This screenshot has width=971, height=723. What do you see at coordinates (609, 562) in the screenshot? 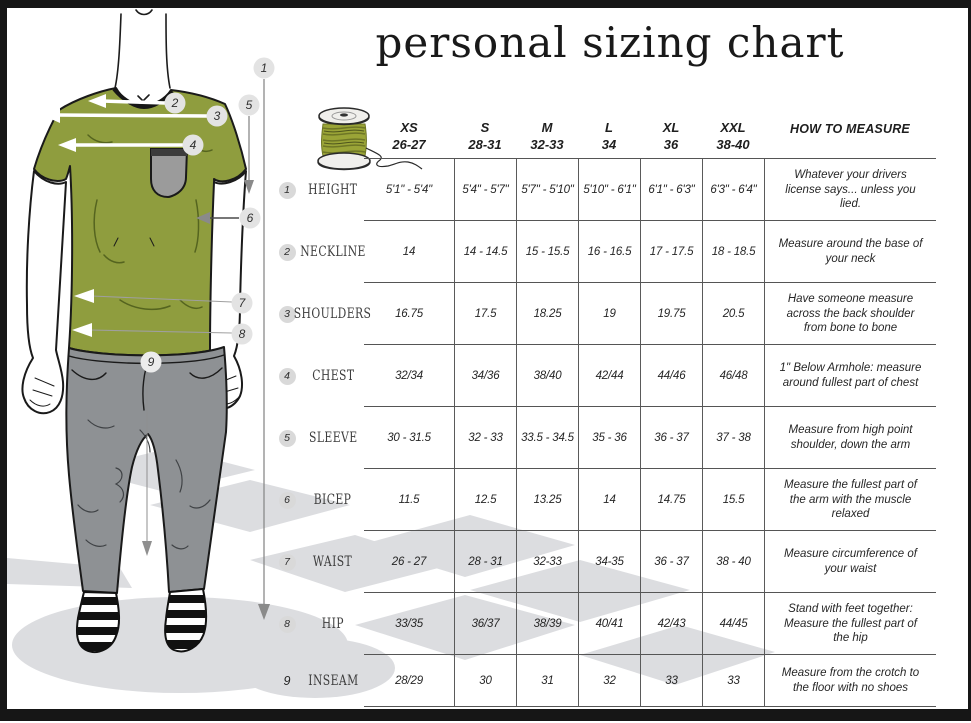
I see `size-value-cell: 34-35` at bounding box center [609, 562].